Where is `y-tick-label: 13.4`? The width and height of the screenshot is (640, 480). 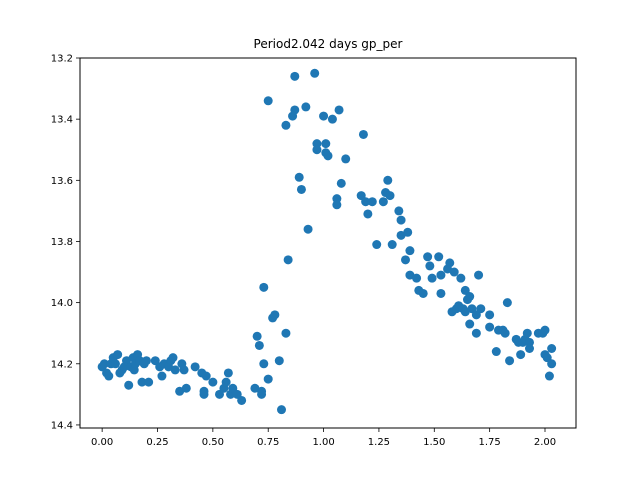
y-tick-label: 13.4 is located at coordinates (62, 120).